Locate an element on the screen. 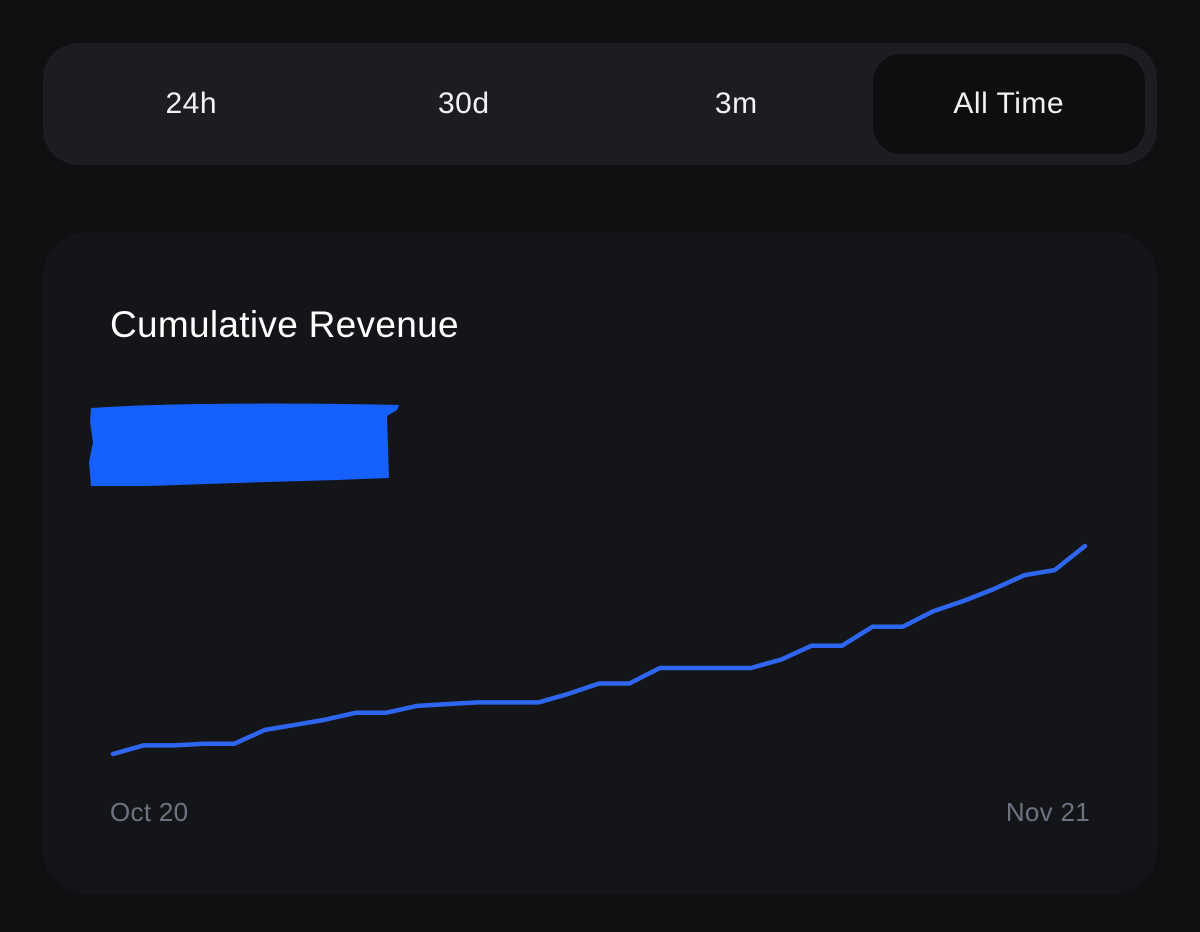 The height and width of the screenshot is (932, 1200). x-axis-end-label: Nov 21 is located at coordinates (1047, 812).